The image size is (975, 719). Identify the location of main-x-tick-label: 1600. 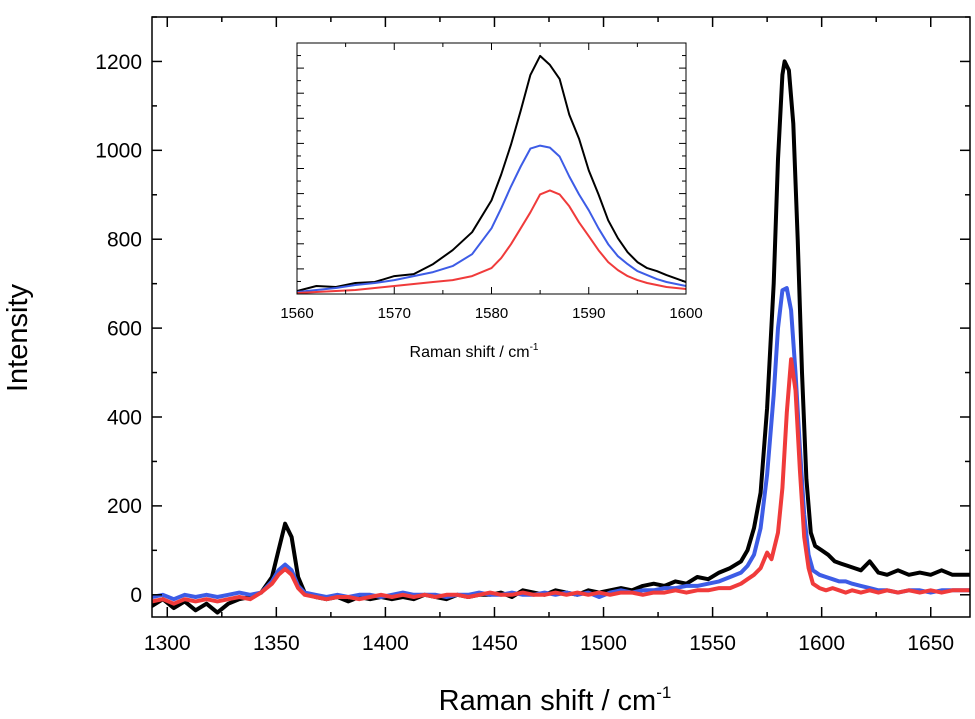
(821, 643).